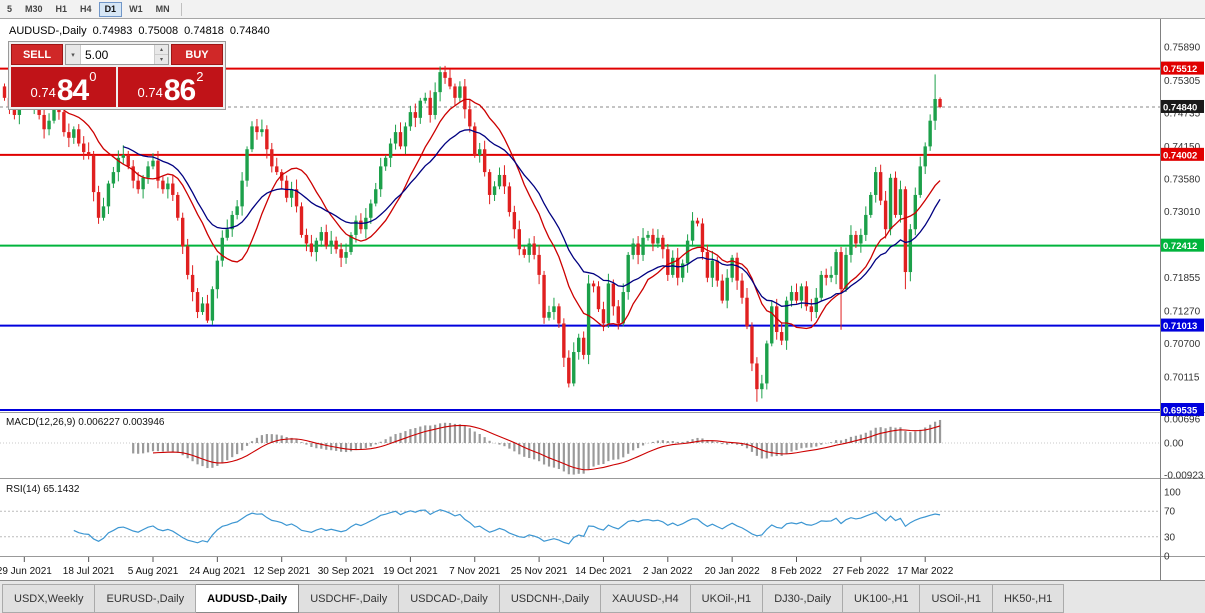 The height and width of the screenshot is (613, 1205). What do you see at coordinates (150, 92) in the screenshot?
I see `buy-price-prefix: 0.74` at bounding box center [150, 92].